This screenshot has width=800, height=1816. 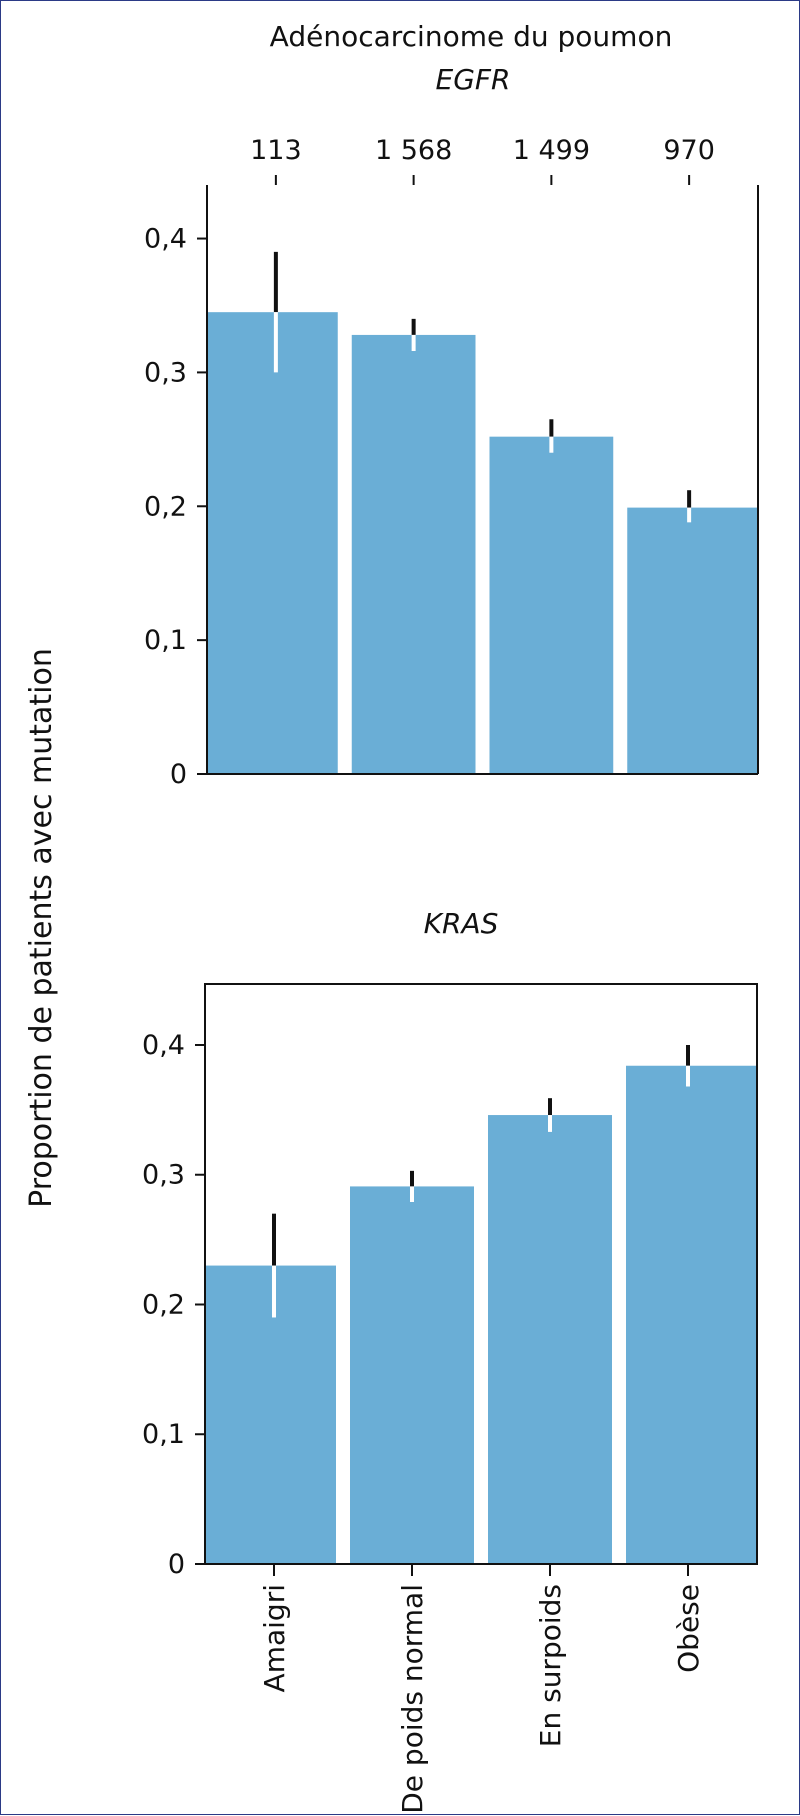 I want to click on x-tick-label: Amaigri, so click(x=274, y=1638).